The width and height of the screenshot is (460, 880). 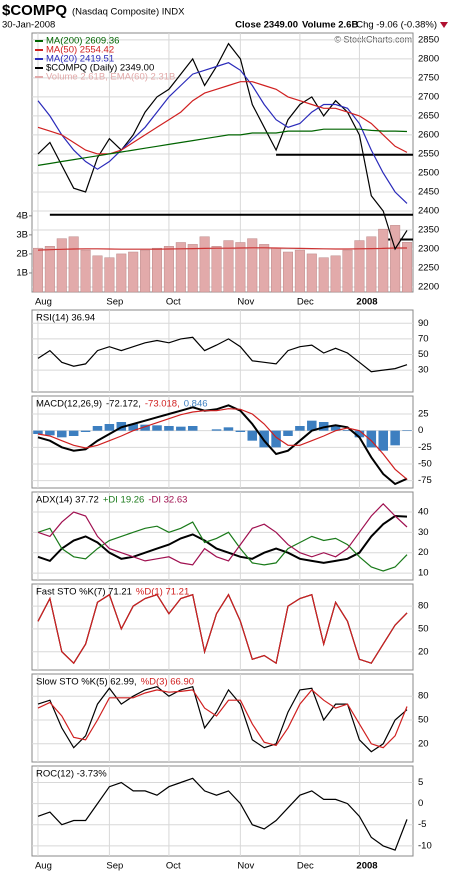 I want to click on close: Close 2349.00, so click(x=266, y=25).